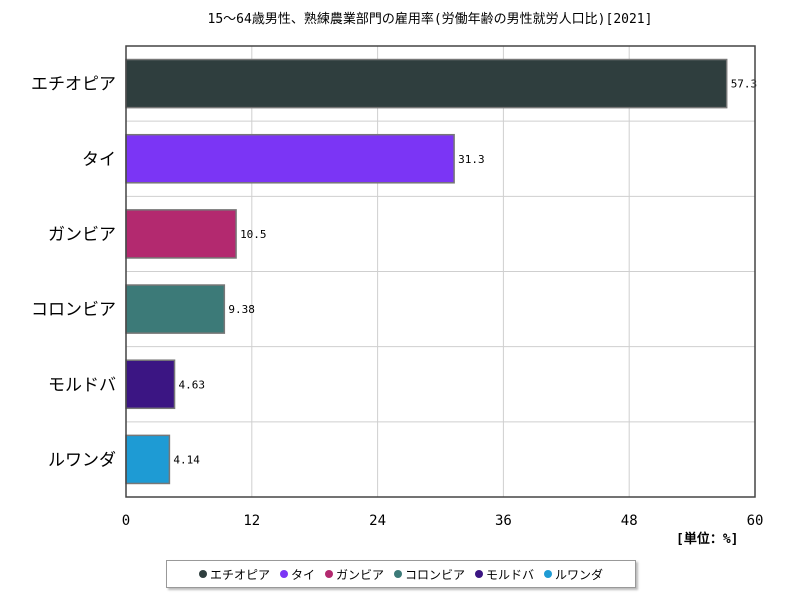  Describe the element at coordinates (186, 459) in the screenshot. I see `value-label: 4.14` at that location.